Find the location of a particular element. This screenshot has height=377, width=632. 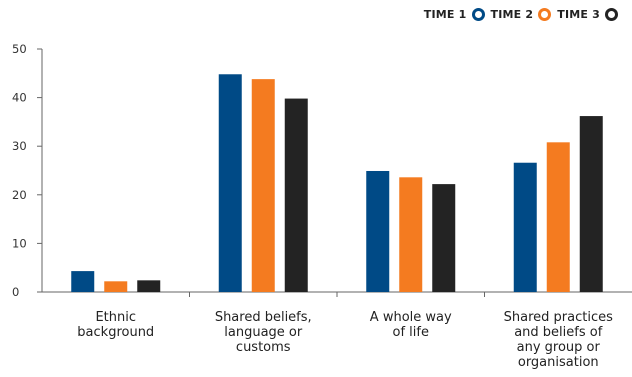

legend-item-time-1: TIME 1 is located at coordinates (454, 14).